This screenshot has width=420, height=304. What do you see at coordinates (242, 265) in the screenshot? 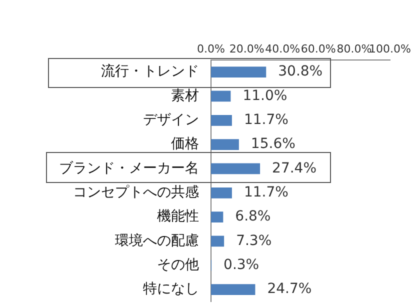
I see `data-label: 0.3%` at bounding box center [242, 265].